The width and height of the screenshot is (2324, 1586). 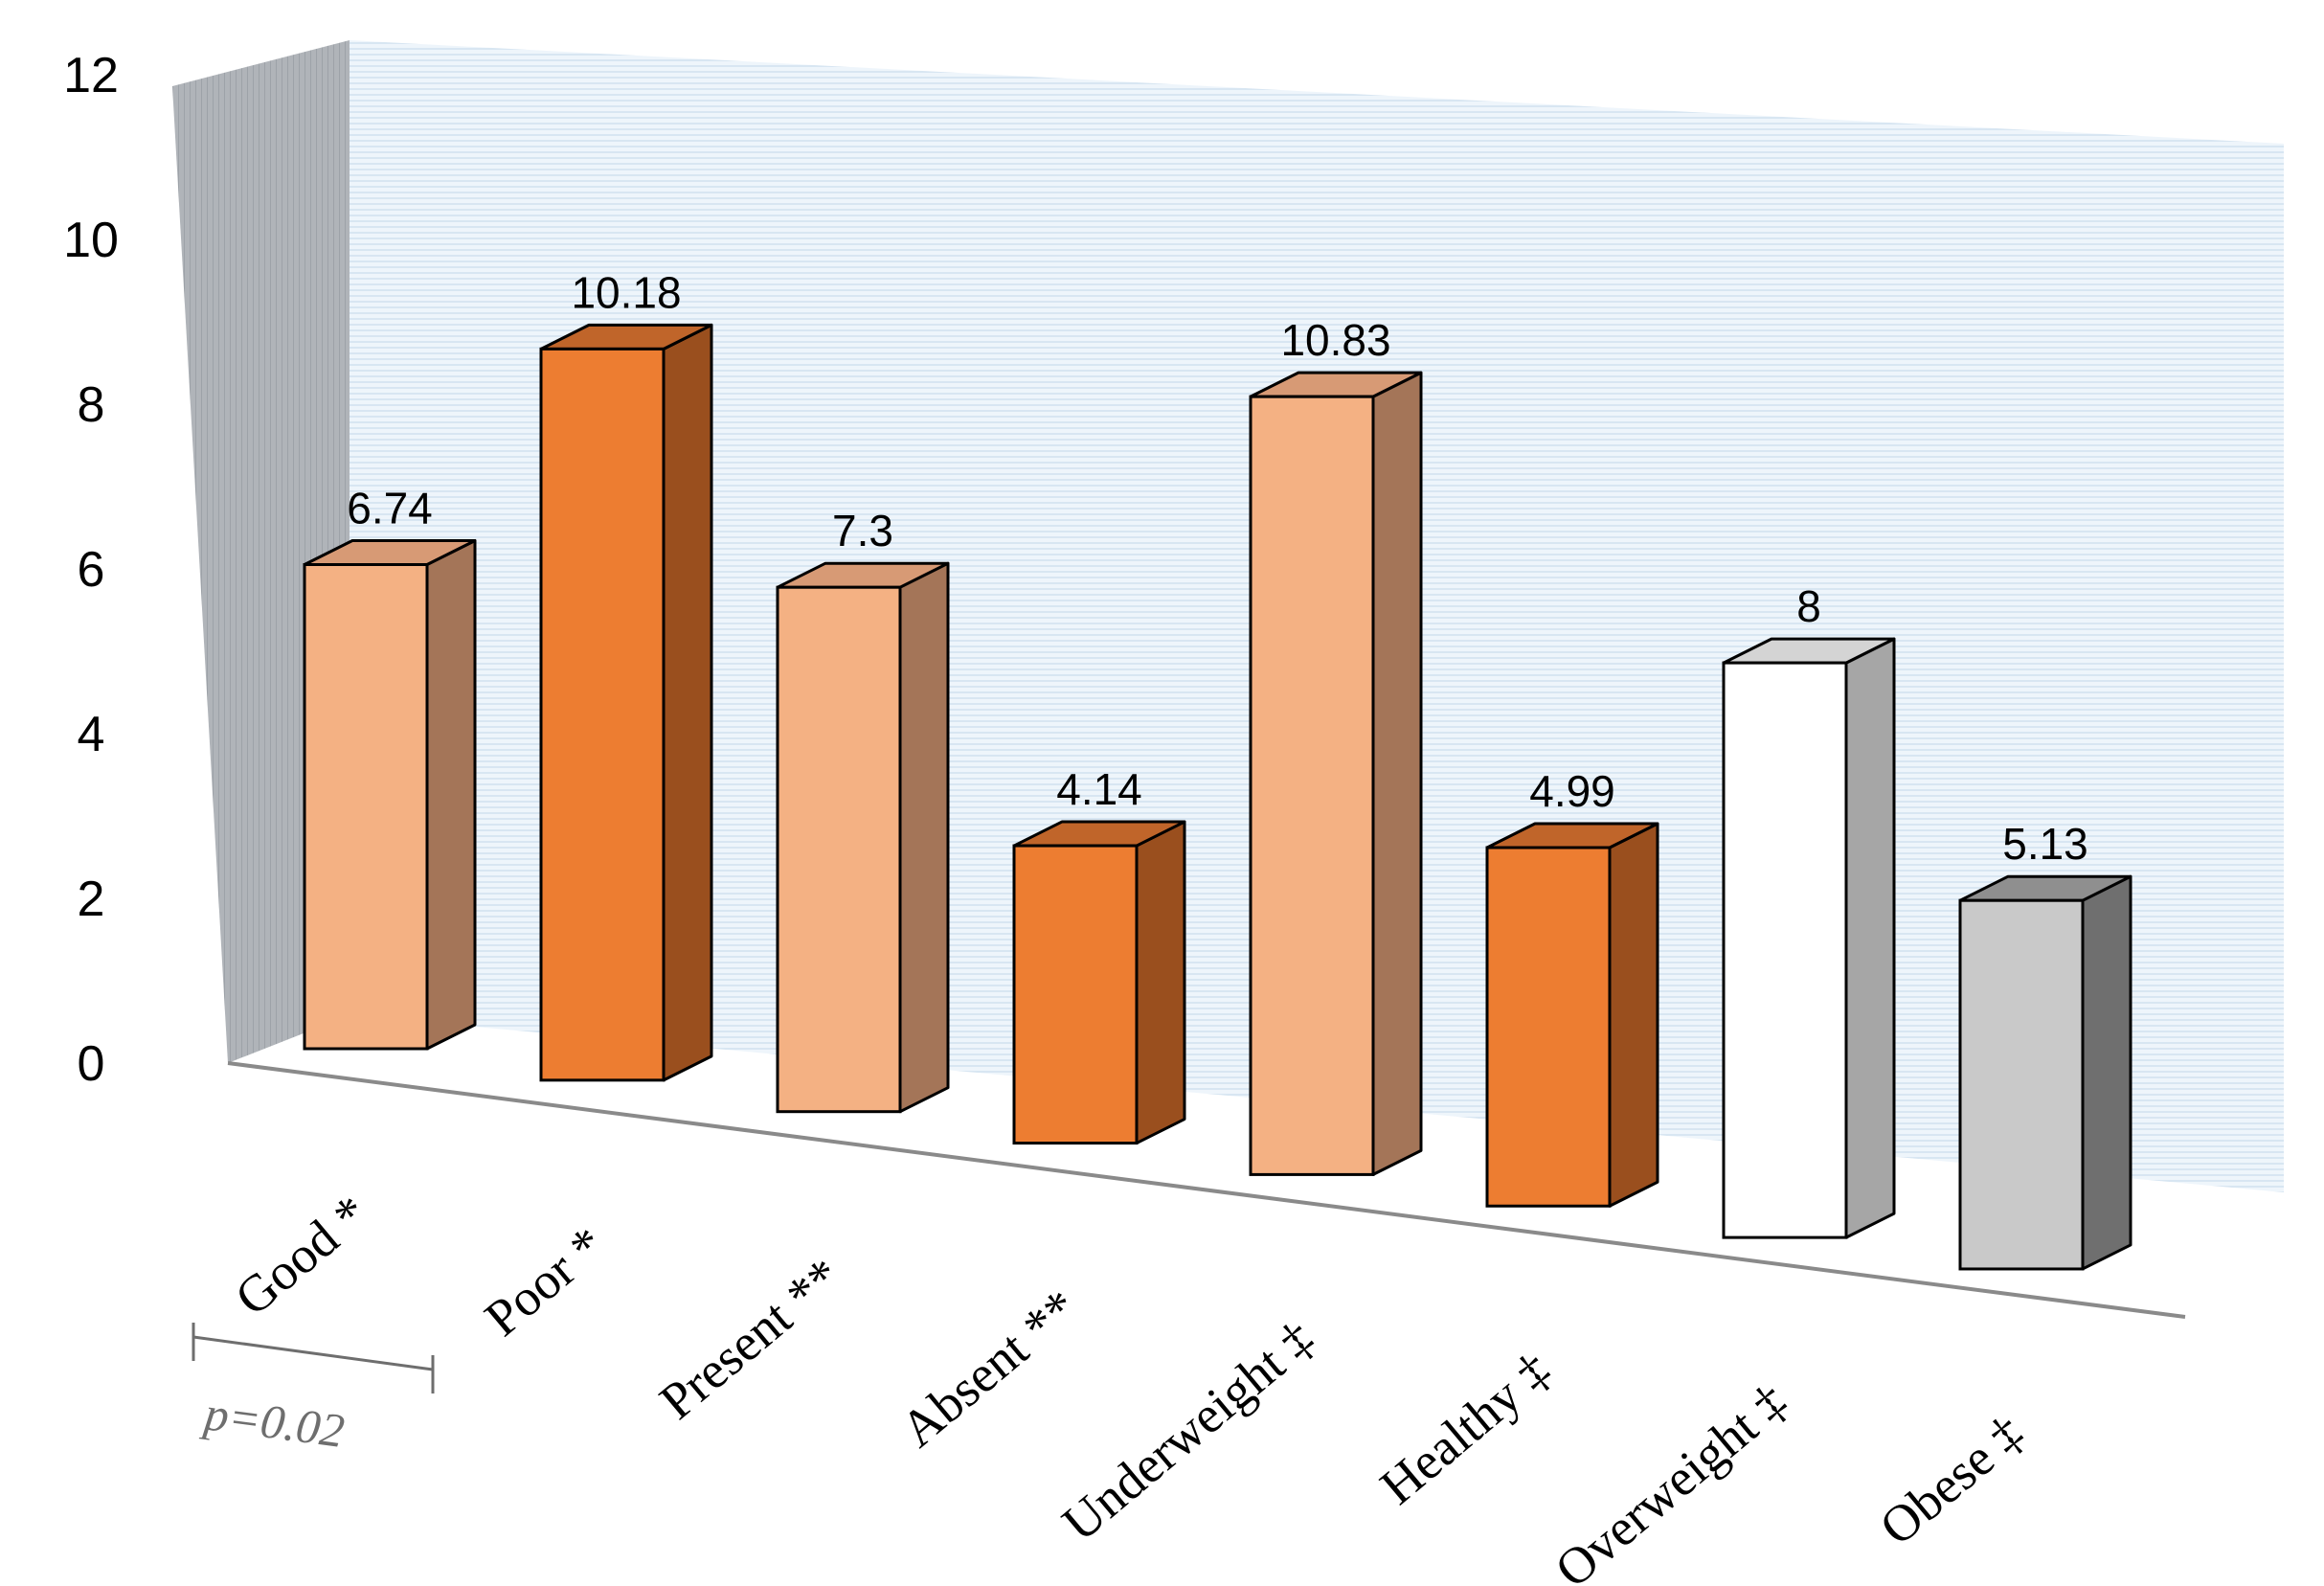 What do you see at coordinates (1572, 791) in the screenshot?
I see `value-label: 4.99` at bounding box center [1572, 791].